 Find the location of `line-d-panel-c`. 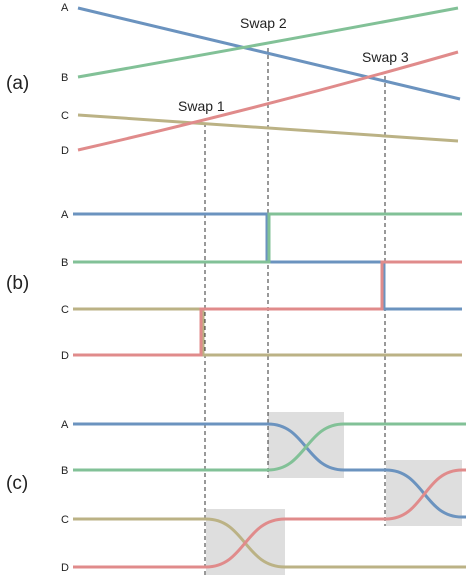

line-d-panel-c is located at coordinates (269, 518).